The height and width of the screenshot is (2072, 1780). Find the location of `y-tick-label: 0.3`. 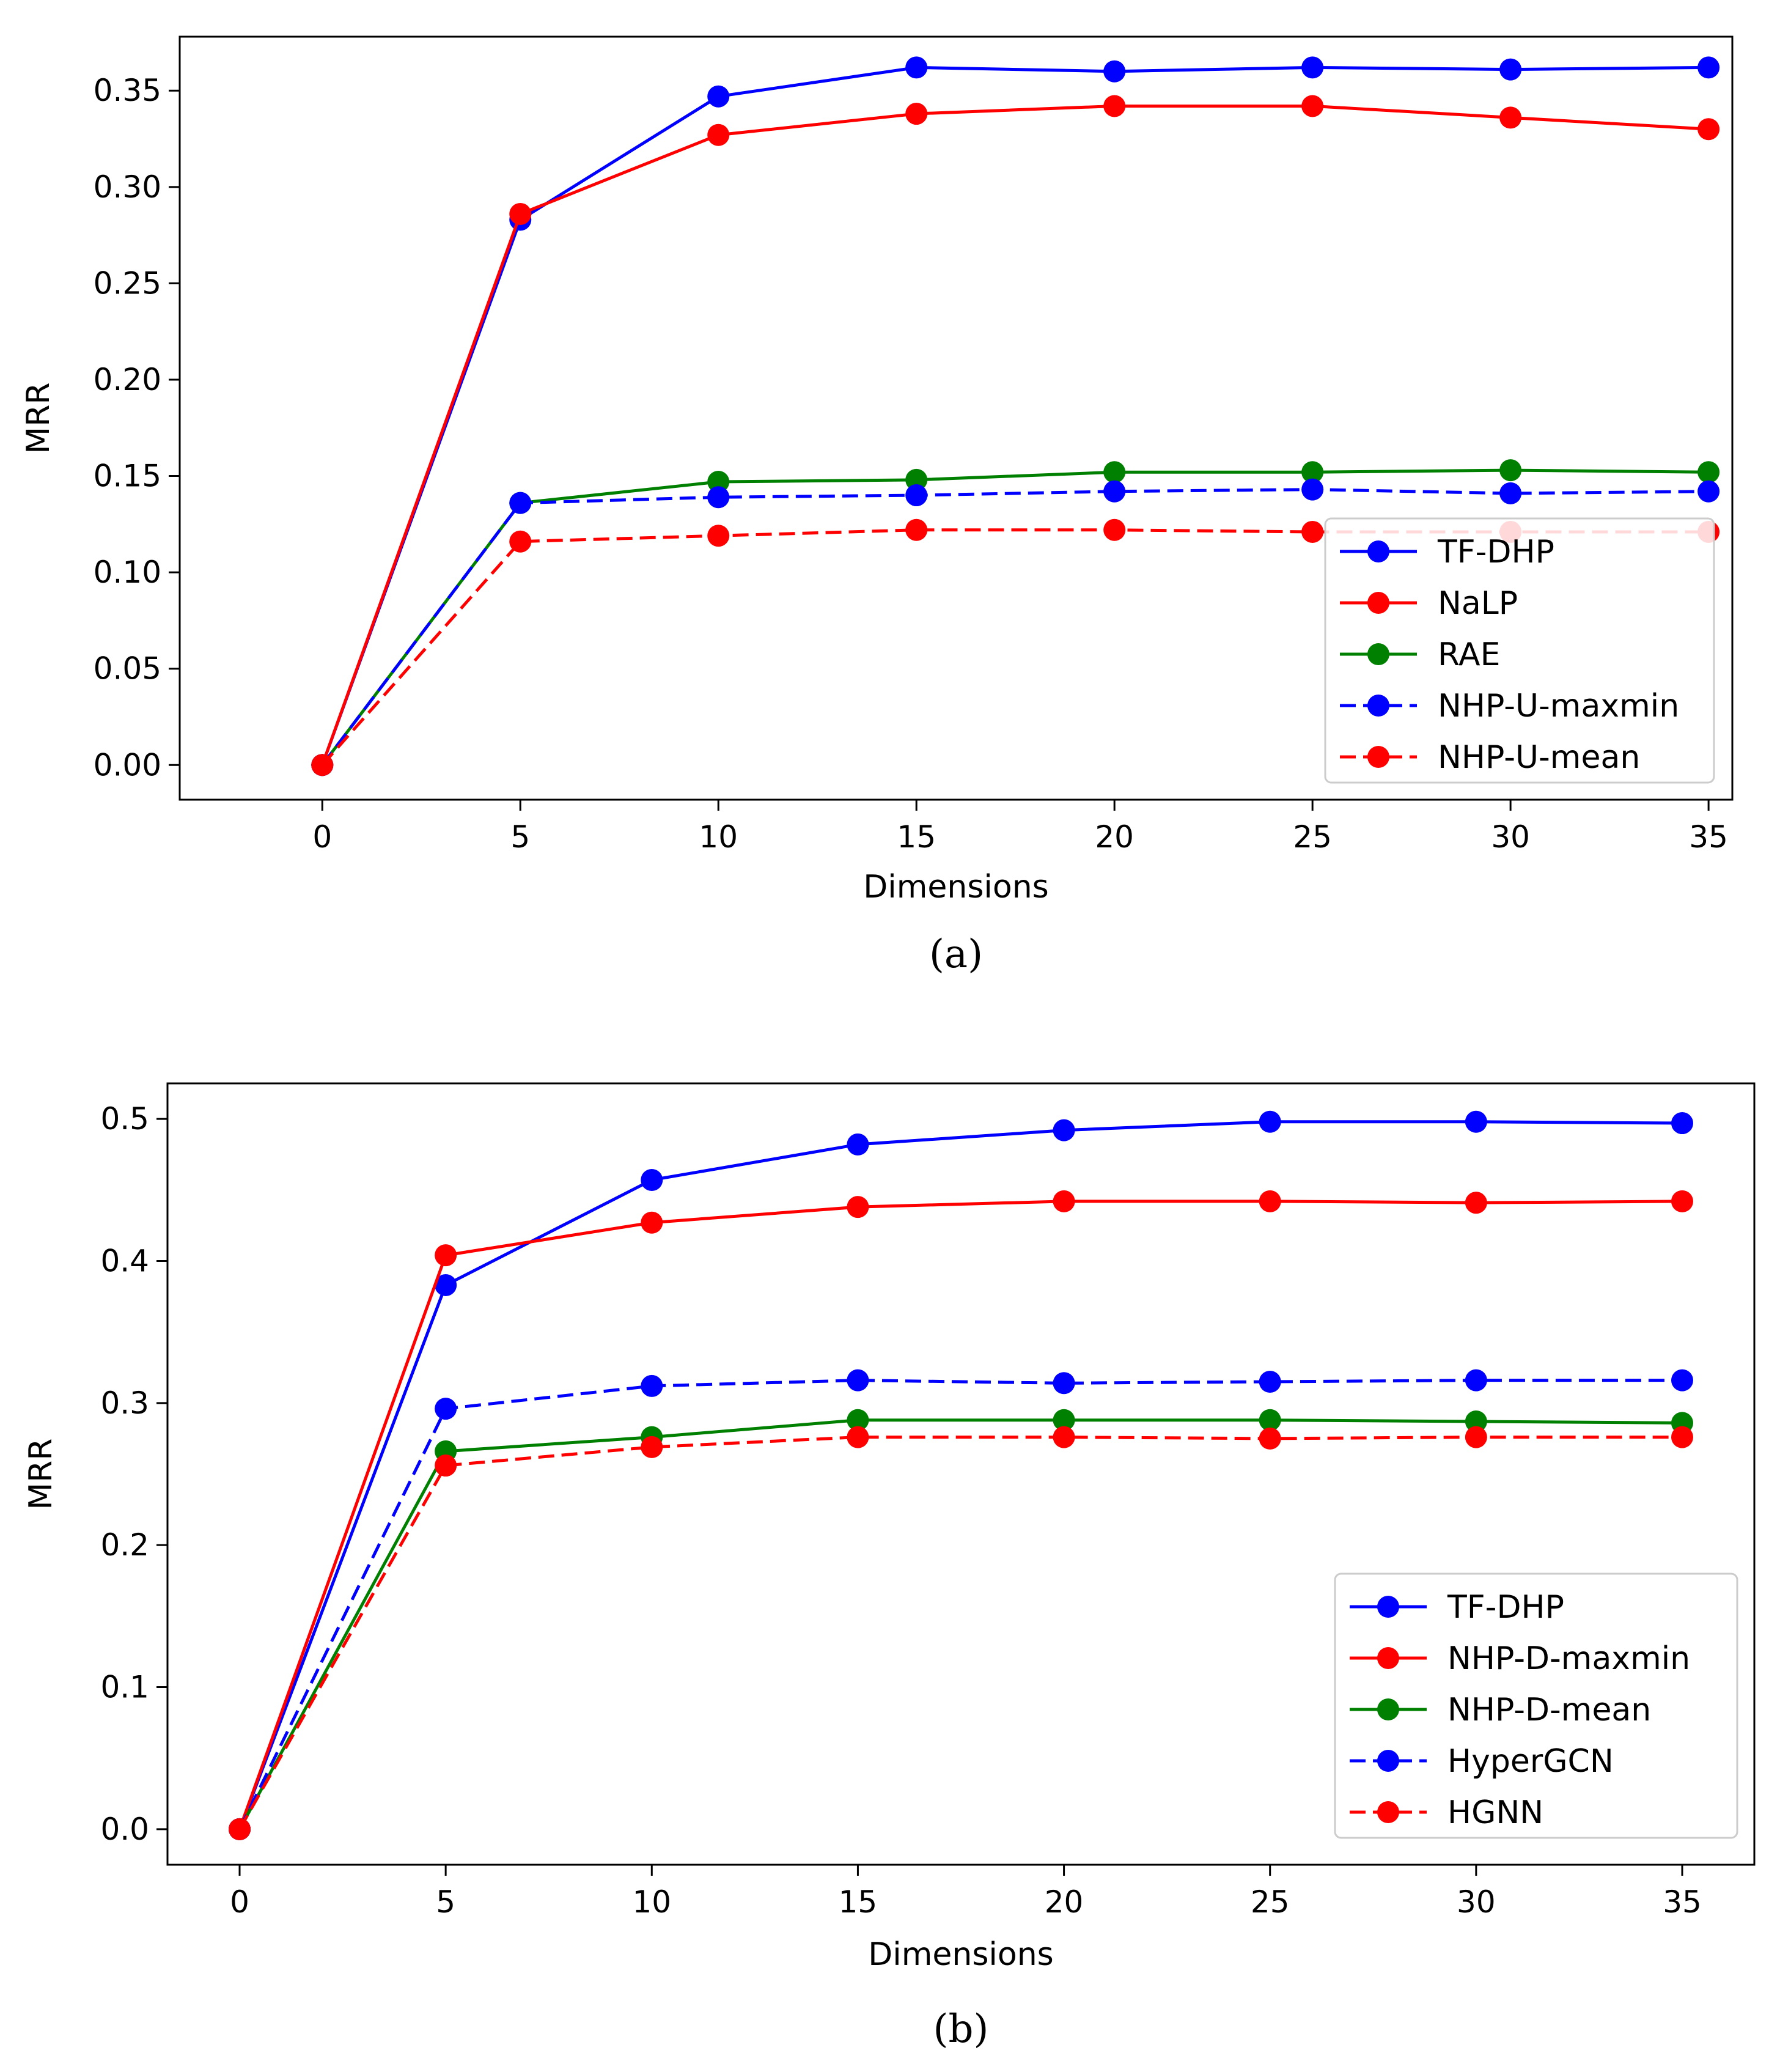

y-tick-label: 0.3 is located at coordinates (125, 1403).